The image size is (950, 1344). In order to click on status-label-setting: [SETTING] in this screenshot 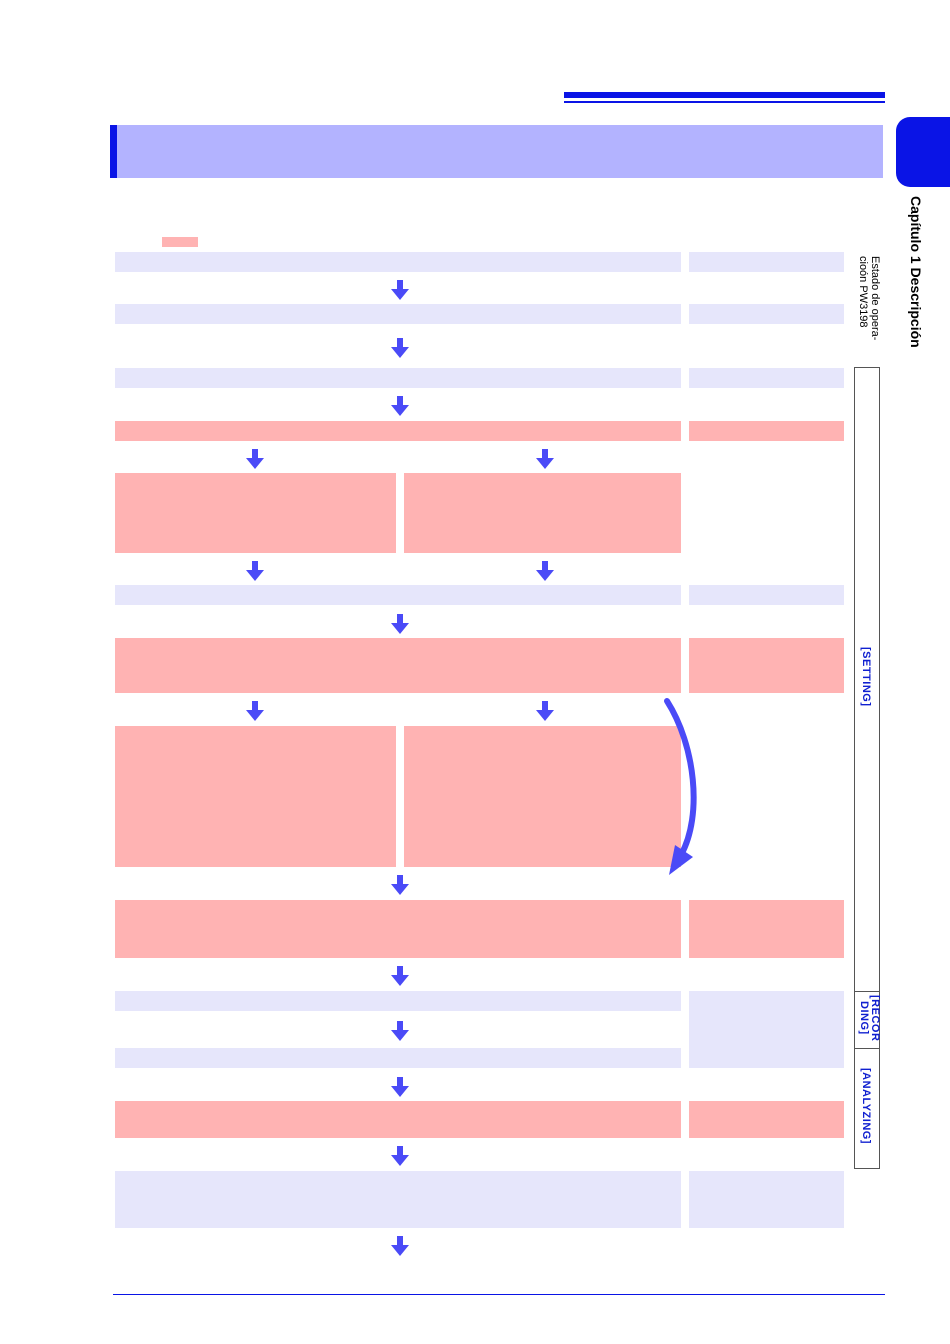, I will do `click(866, 677)`.